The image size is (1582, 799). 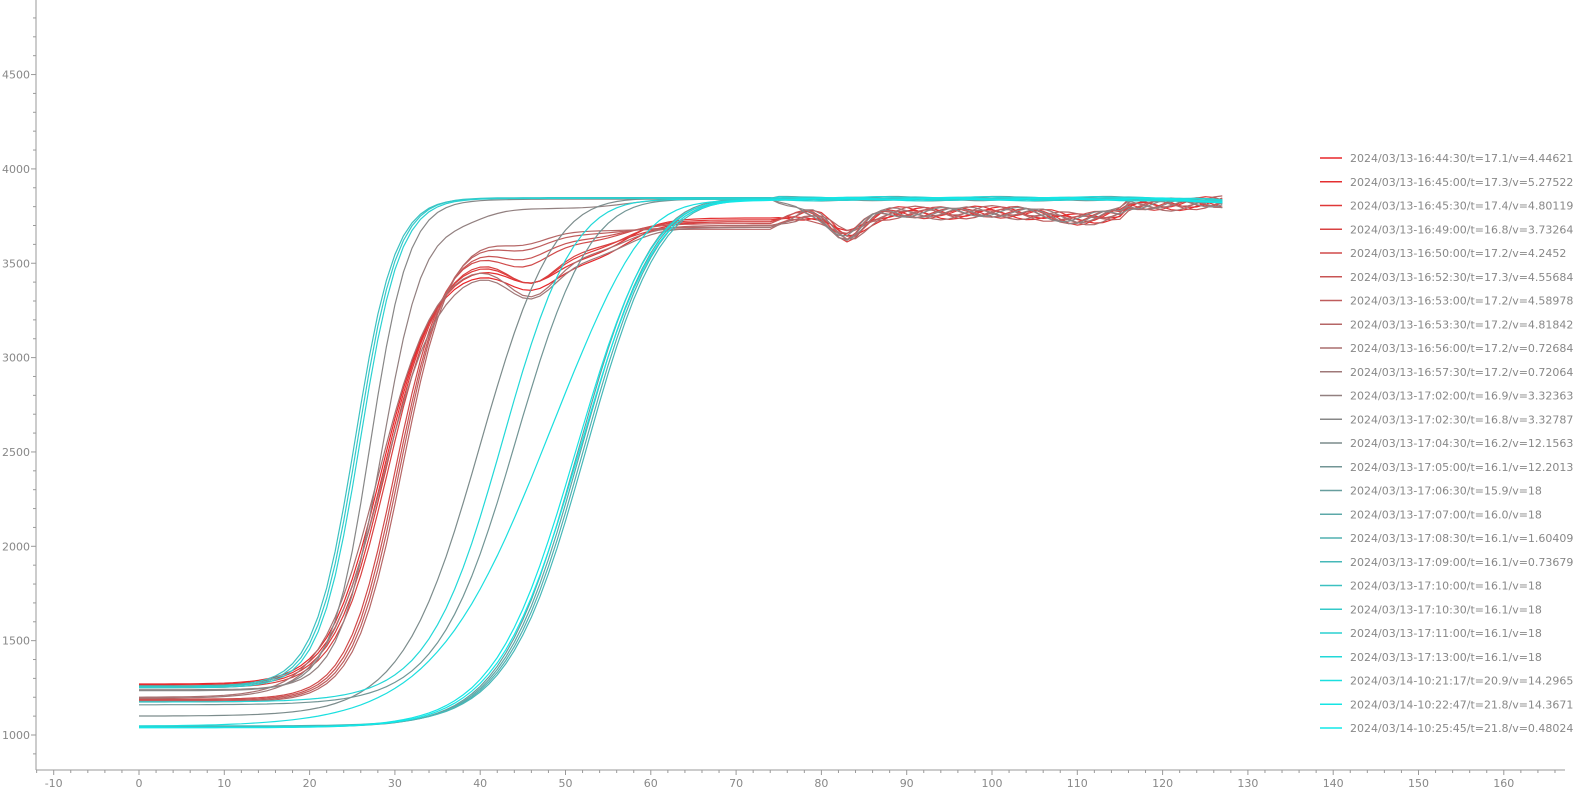 I want to click on x-tick-label: 10, so click(x=224, y=783).